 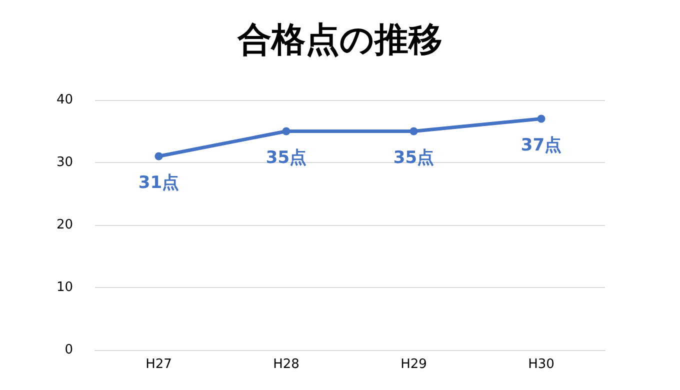 What do you see at coordinates (541, 145) in the screenshot?
I see `data-label: 37点` at bounding box center [541, 145].